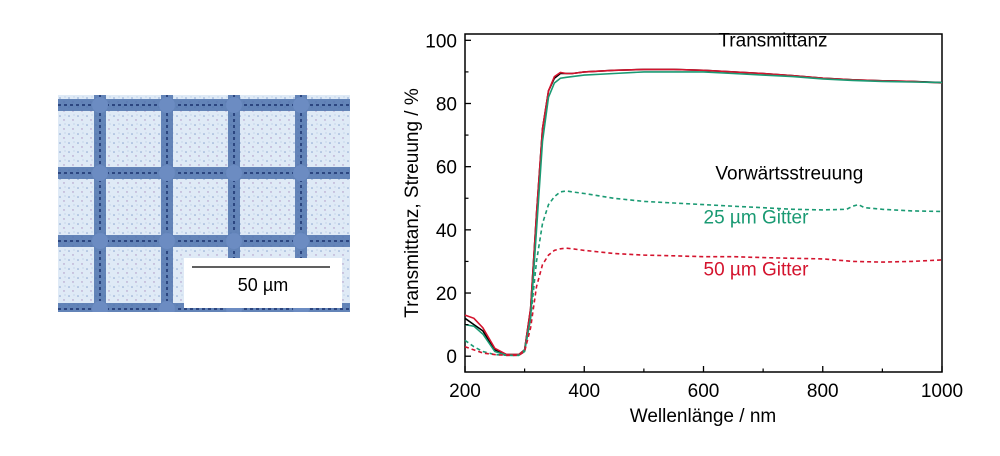  What do you see at coordinates (412, 203) in the screenshot?
I see `y-axis-label: Transmittanz, Streuung / %` at bounding box center [412, 203].